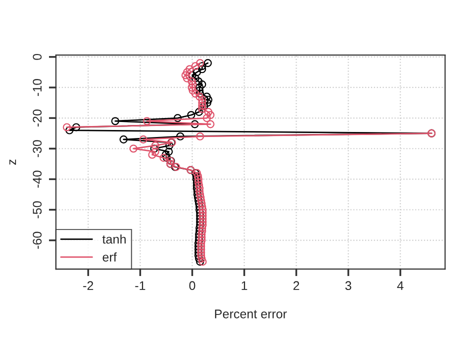 The image size is (474, 338). What do you see at coordinates (88, 285) in the screenshot?
I see `x-tick-label: -2` at bounding box center [88, 285].